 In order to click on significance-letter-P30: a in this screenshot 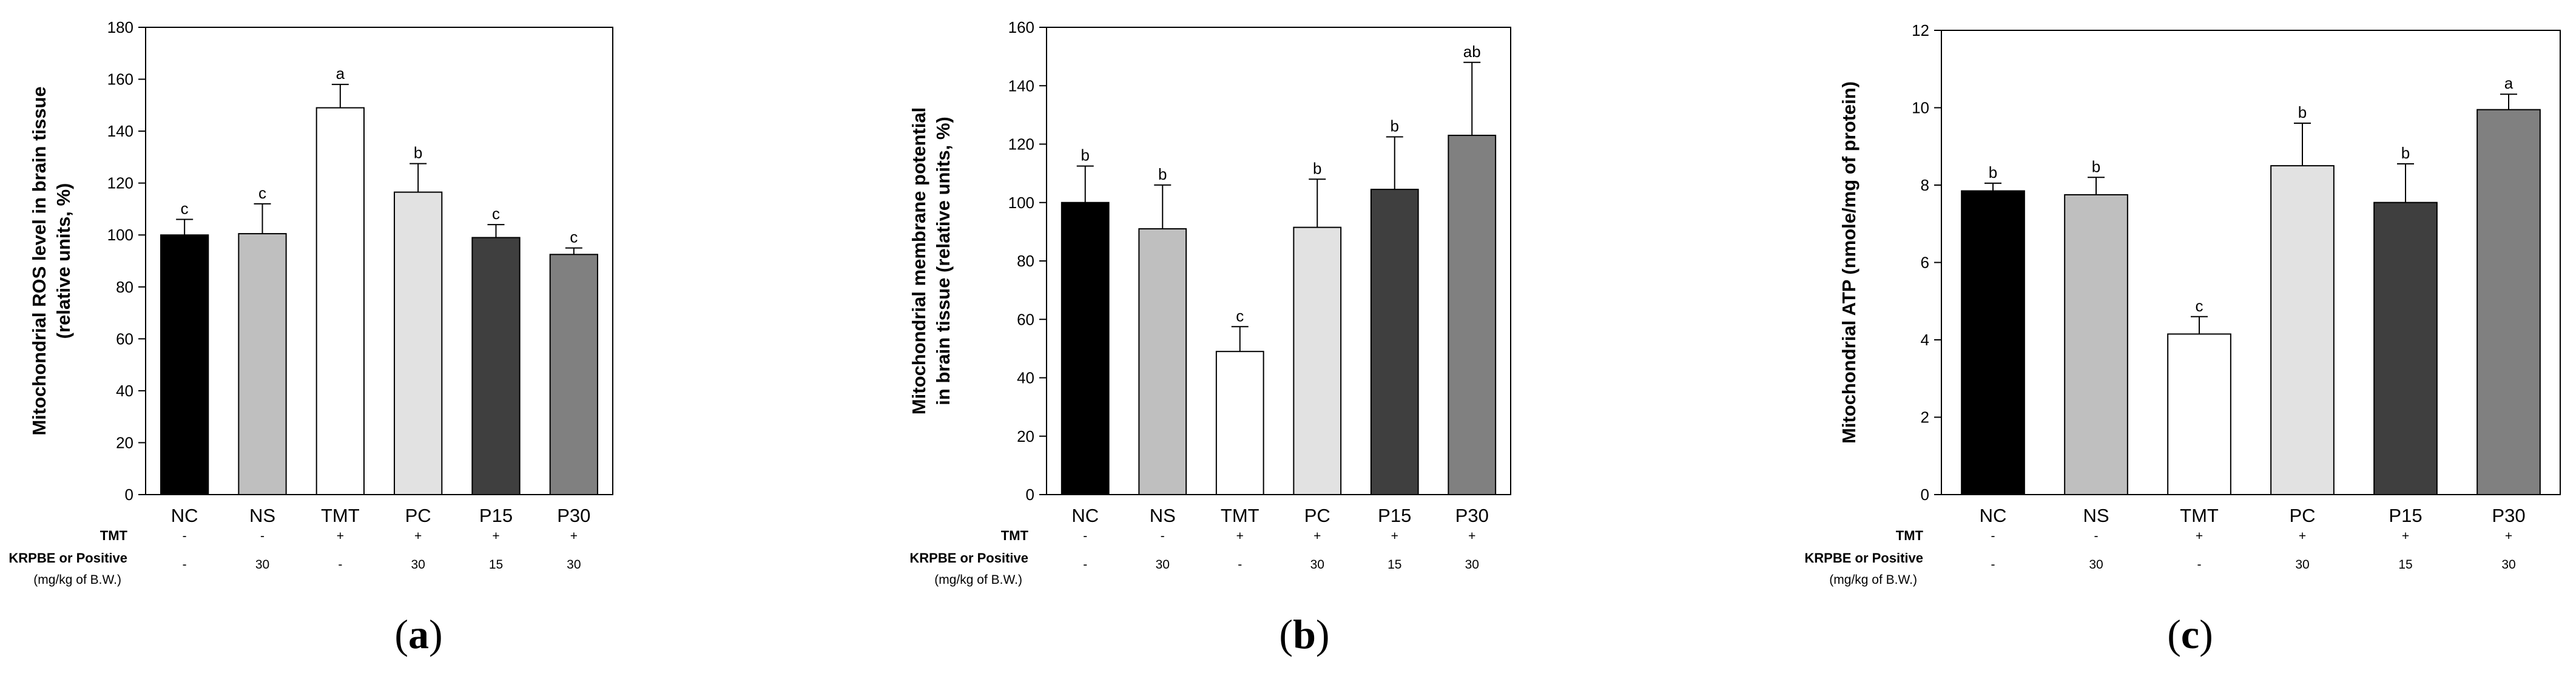, I will do `click(2509, 83)`.